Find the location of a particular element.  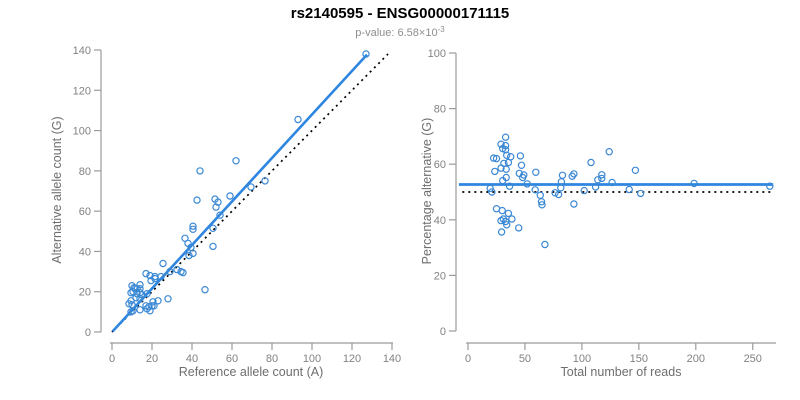

x-tick-label: 60 is located at coordinates (232, 359).